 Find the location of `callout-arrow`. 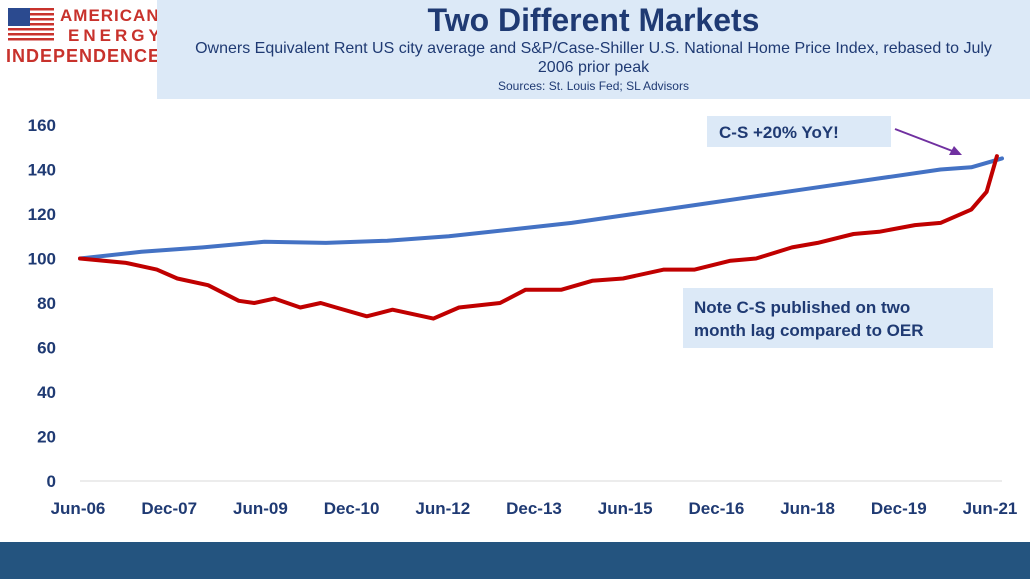

callout-arrow is located at coordinates (925, 140).